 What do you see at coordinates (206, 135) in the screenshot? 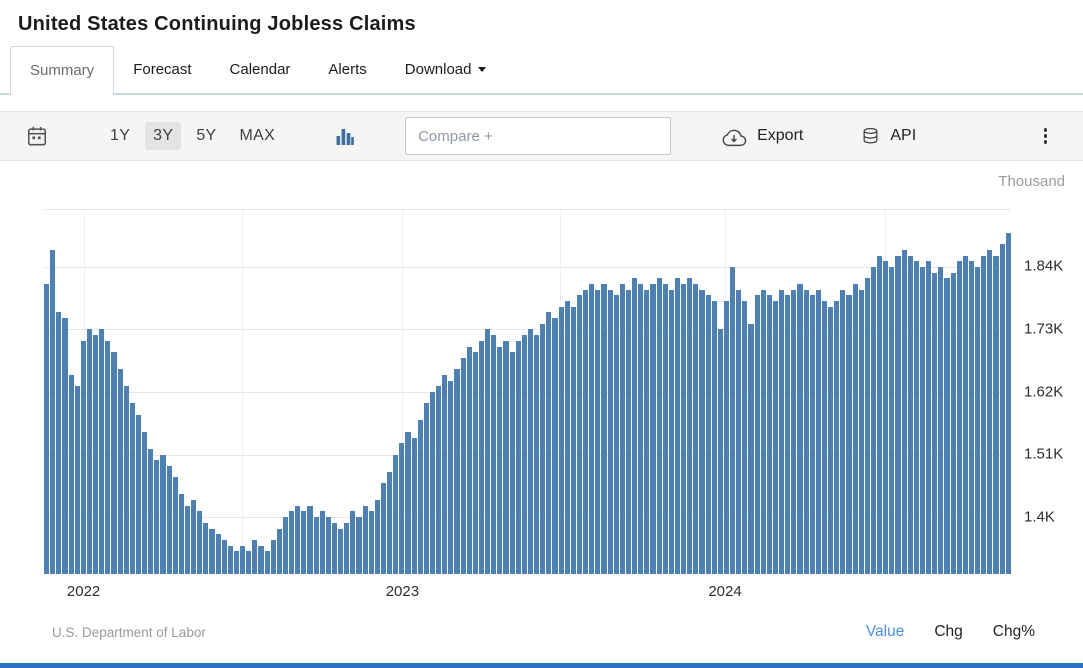
I see `range-button-5y: 5Y` at bounding box center [206, 135].